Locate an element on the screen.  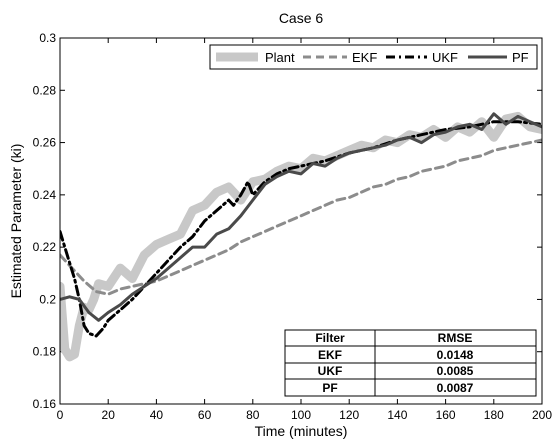
y-tick-label: 0.26 is located at coordinates (45, 143).